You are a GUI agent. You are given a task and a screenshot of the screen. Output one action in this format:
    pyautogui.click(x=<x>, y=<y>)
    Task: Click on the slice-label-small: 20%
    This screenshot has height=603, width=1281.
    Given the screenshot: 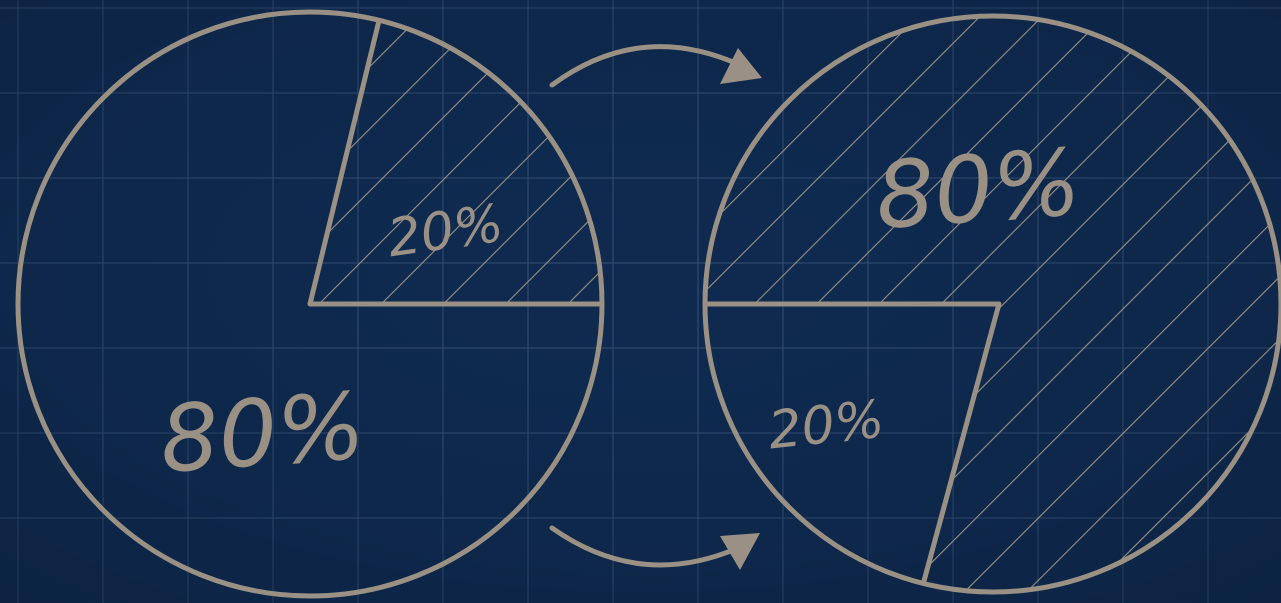 What is the action you would take?
    pyautogui.click(x=826, y=426)
    